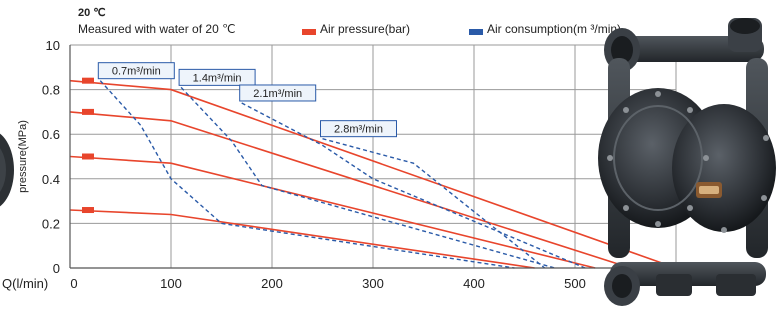  Describe the element at coordinates (575, 283) in the screenshot. I see `x-tick-label-5: 500` at that location.